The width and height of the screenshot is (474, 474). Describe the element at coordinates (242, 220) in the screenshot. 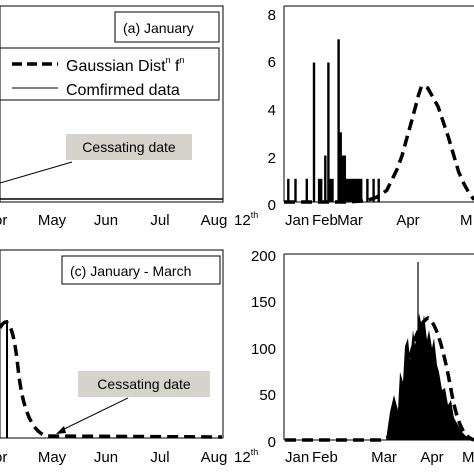

I see `panel-a-end-label-main: 12` at that location.